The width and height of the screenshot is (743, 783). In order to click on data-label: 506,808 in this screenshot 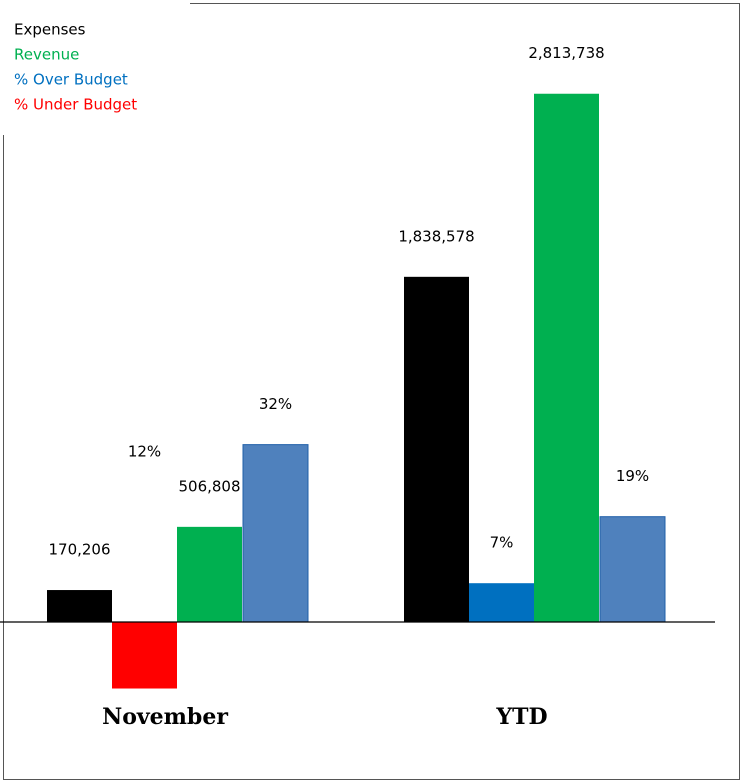, I will do `click(209, 486)`.